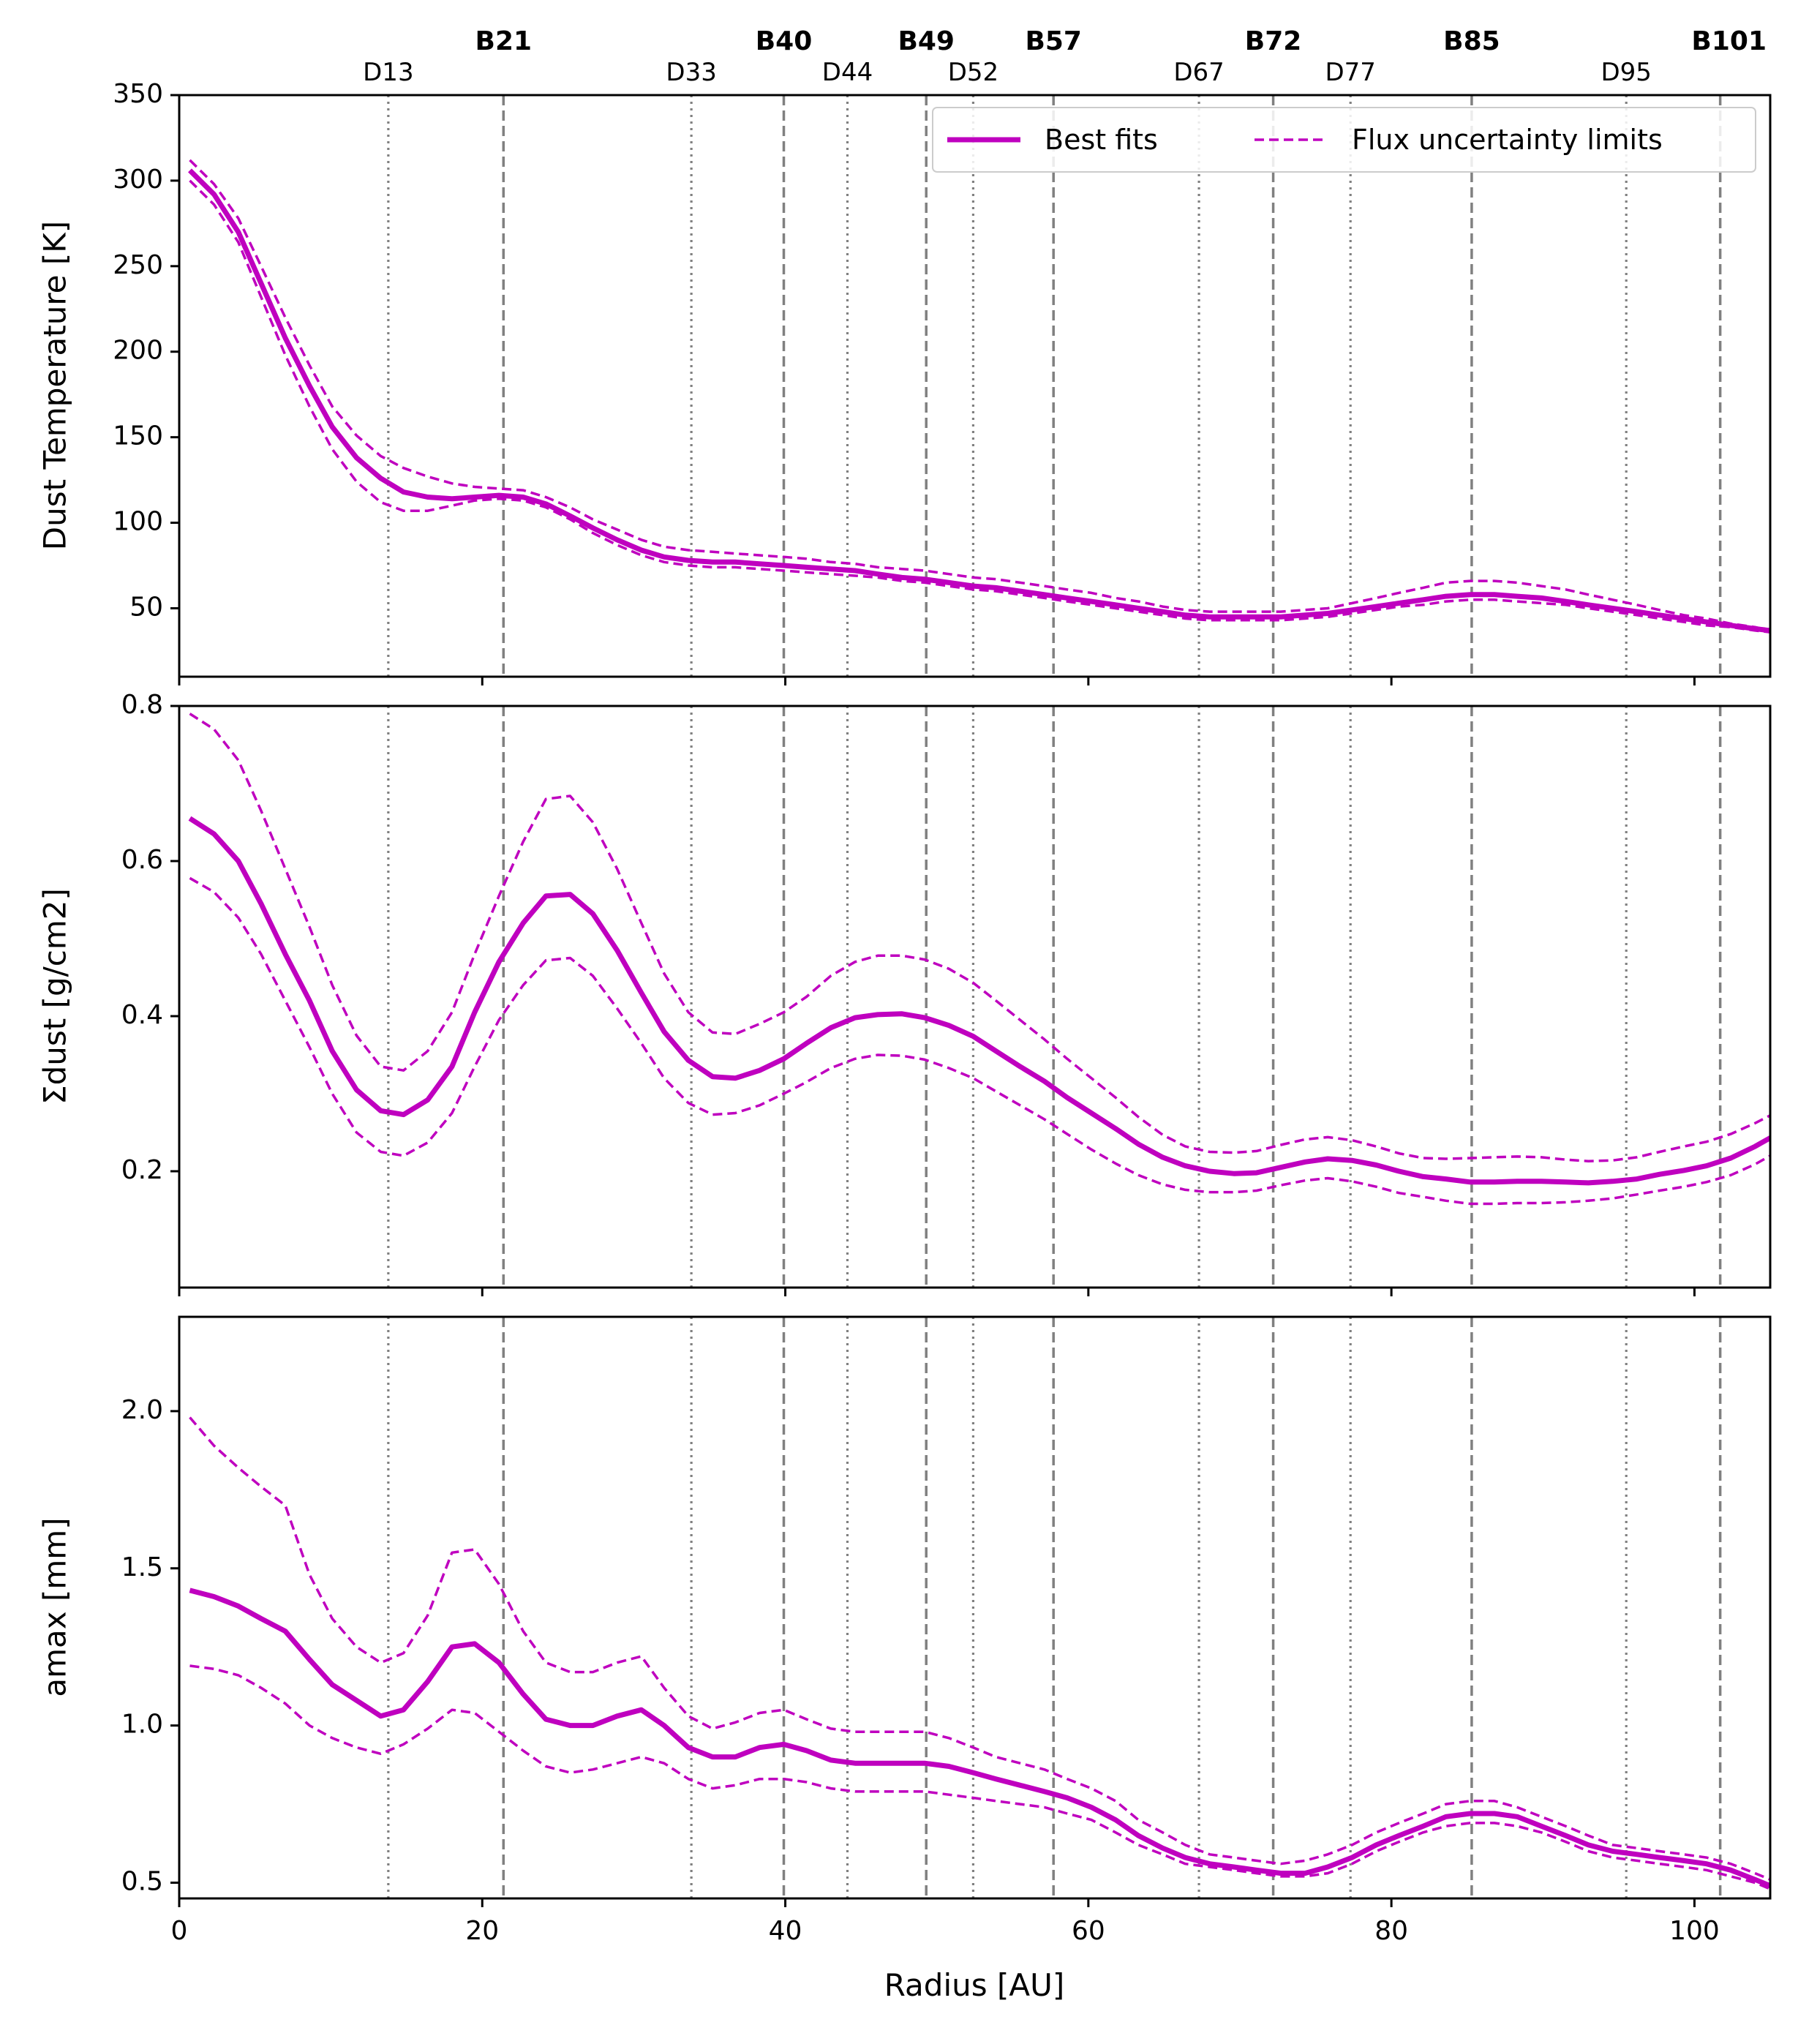 The width and height of the screenshot is (1798, 2044). Describe the element at coordinates (784, 41) in the screenshot. I see `ring-label-b40: B40` at that location.